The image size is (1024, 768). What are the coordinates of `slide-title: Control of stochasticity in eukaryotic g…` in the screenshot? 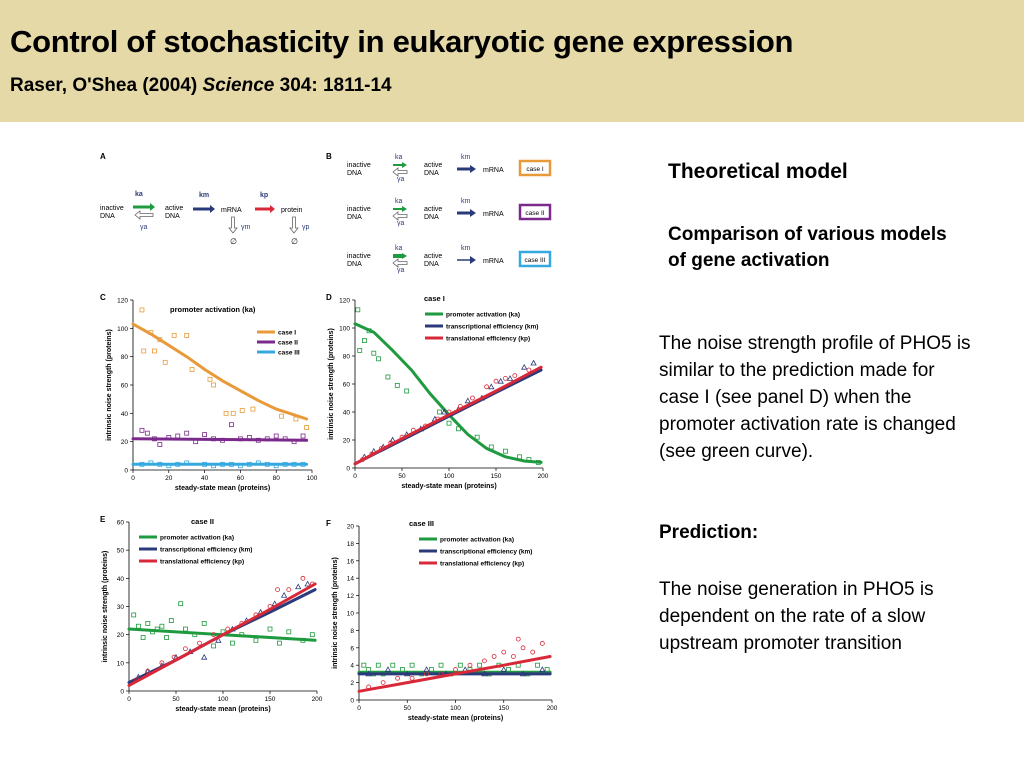 It's located at (402, 41).